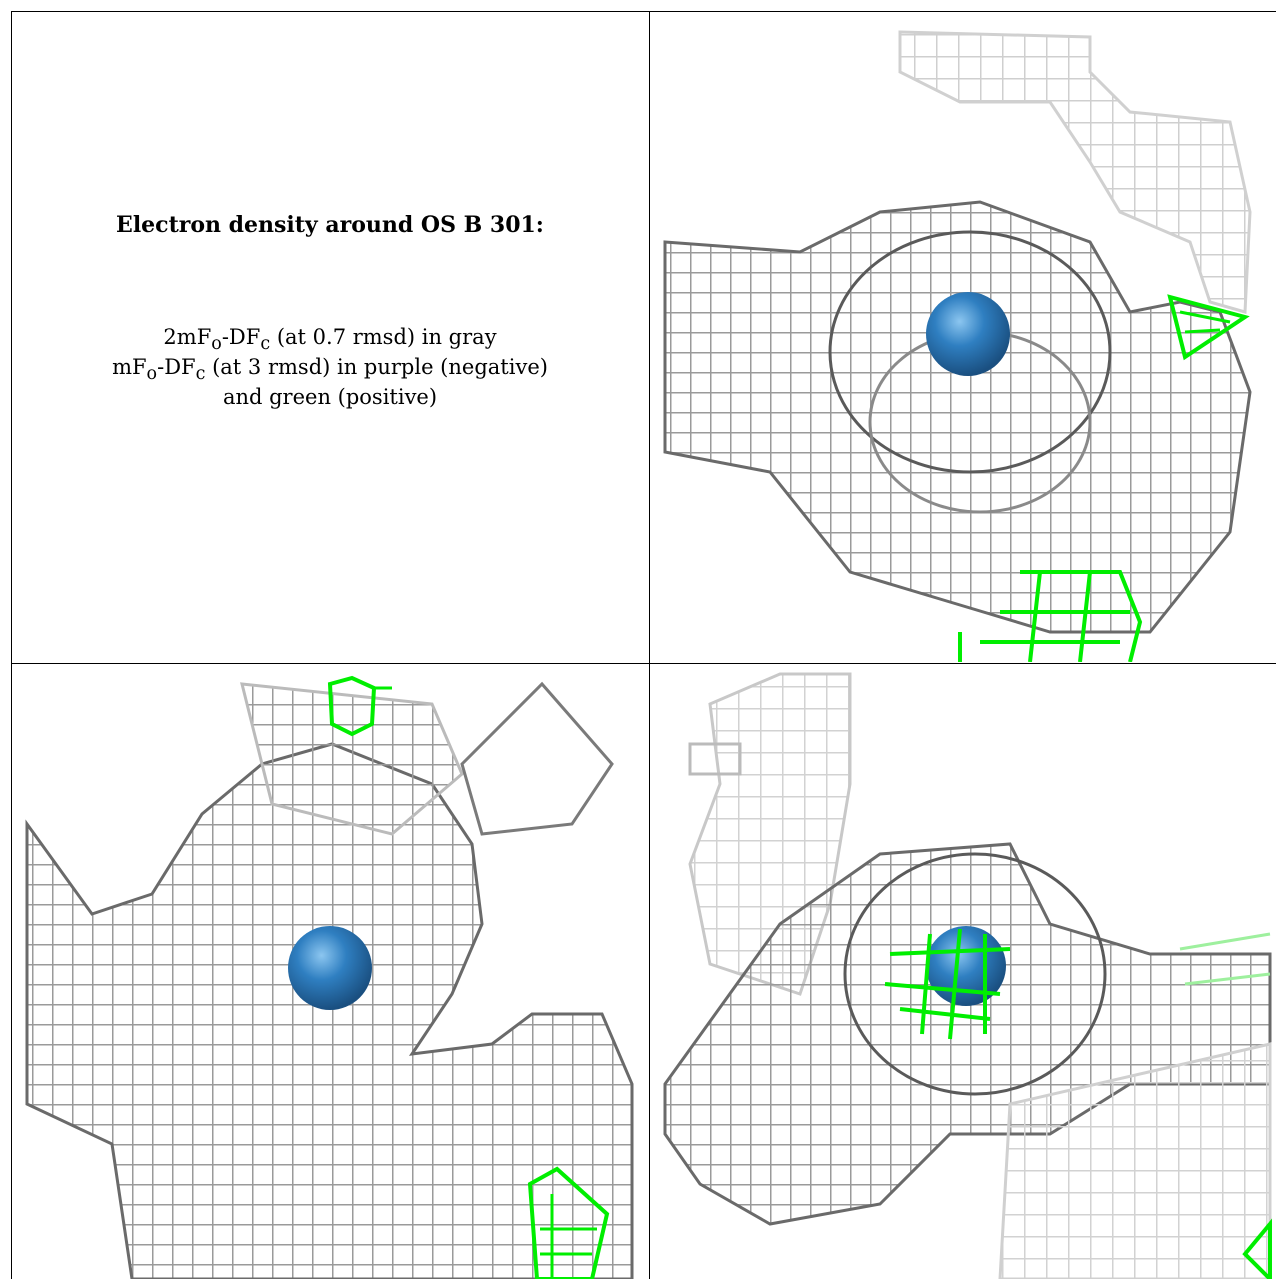  I want to click on caption-title: Electron density around OS B 301:, so click(330, 225).